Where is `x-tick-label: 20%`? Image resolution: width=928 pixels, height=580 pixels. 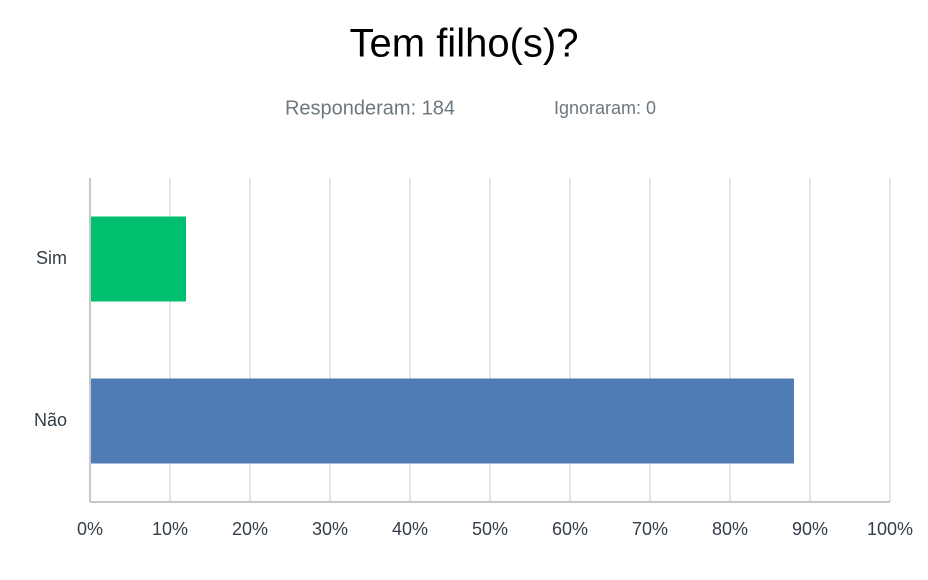
x-tick-label: 20% is located at coordinates (250, 529).